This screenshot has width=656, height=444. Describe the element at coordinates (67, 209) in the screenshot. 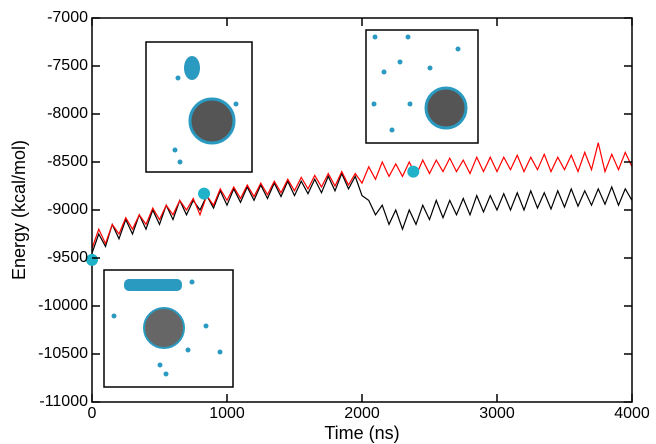

I see `y-tick-label: -9000` at that location.